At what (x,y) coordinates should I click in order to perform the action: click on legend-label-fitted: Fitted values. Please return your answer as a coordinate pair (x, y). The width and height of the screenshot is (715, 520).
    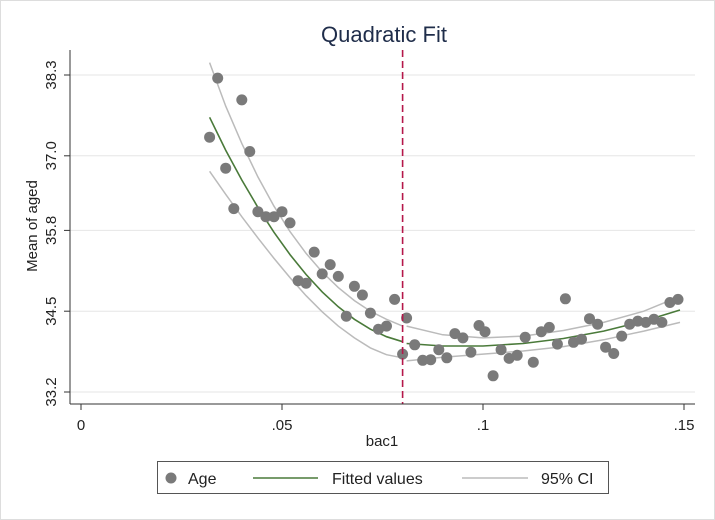
    Looking at the image, I should click on (377, 479).